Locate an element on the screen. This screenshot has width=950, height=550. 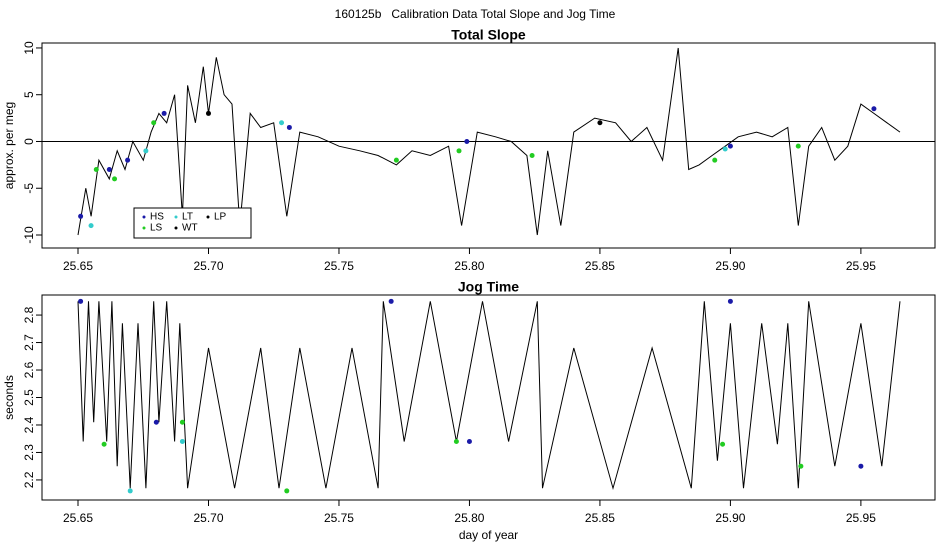
y-tick-label: -10 is located at coordinates (29, 235).